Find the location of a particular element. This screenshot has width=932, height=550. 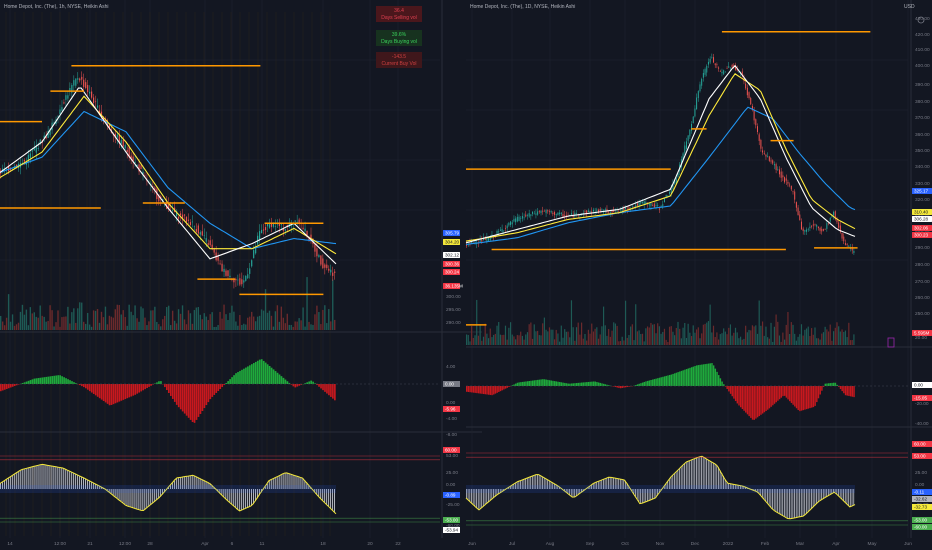

osc-tick-label: 0.00 is located at coordinates (451, 485).